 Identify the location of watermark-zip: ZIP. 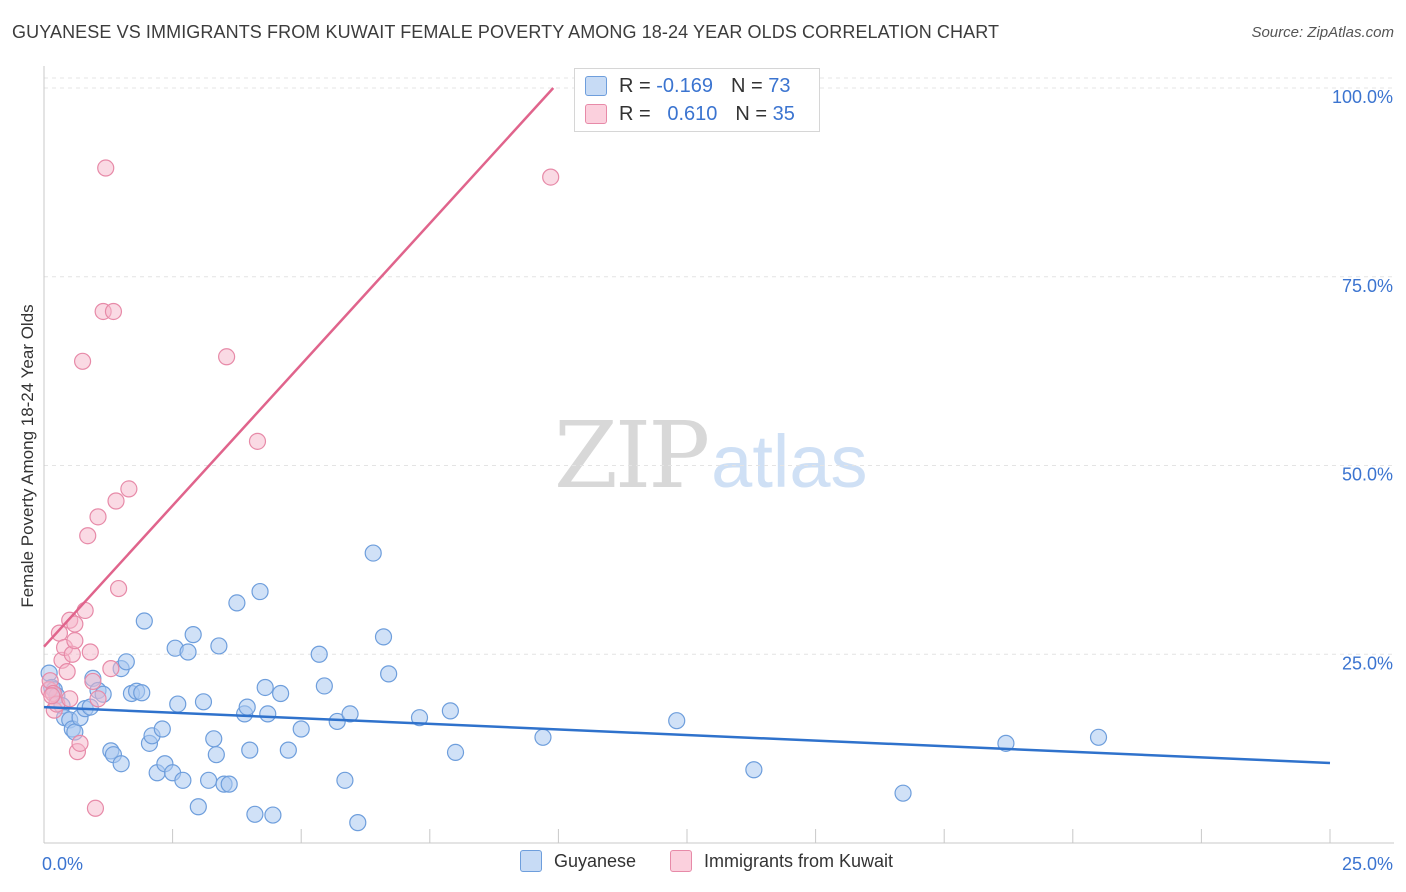
(632, 455).